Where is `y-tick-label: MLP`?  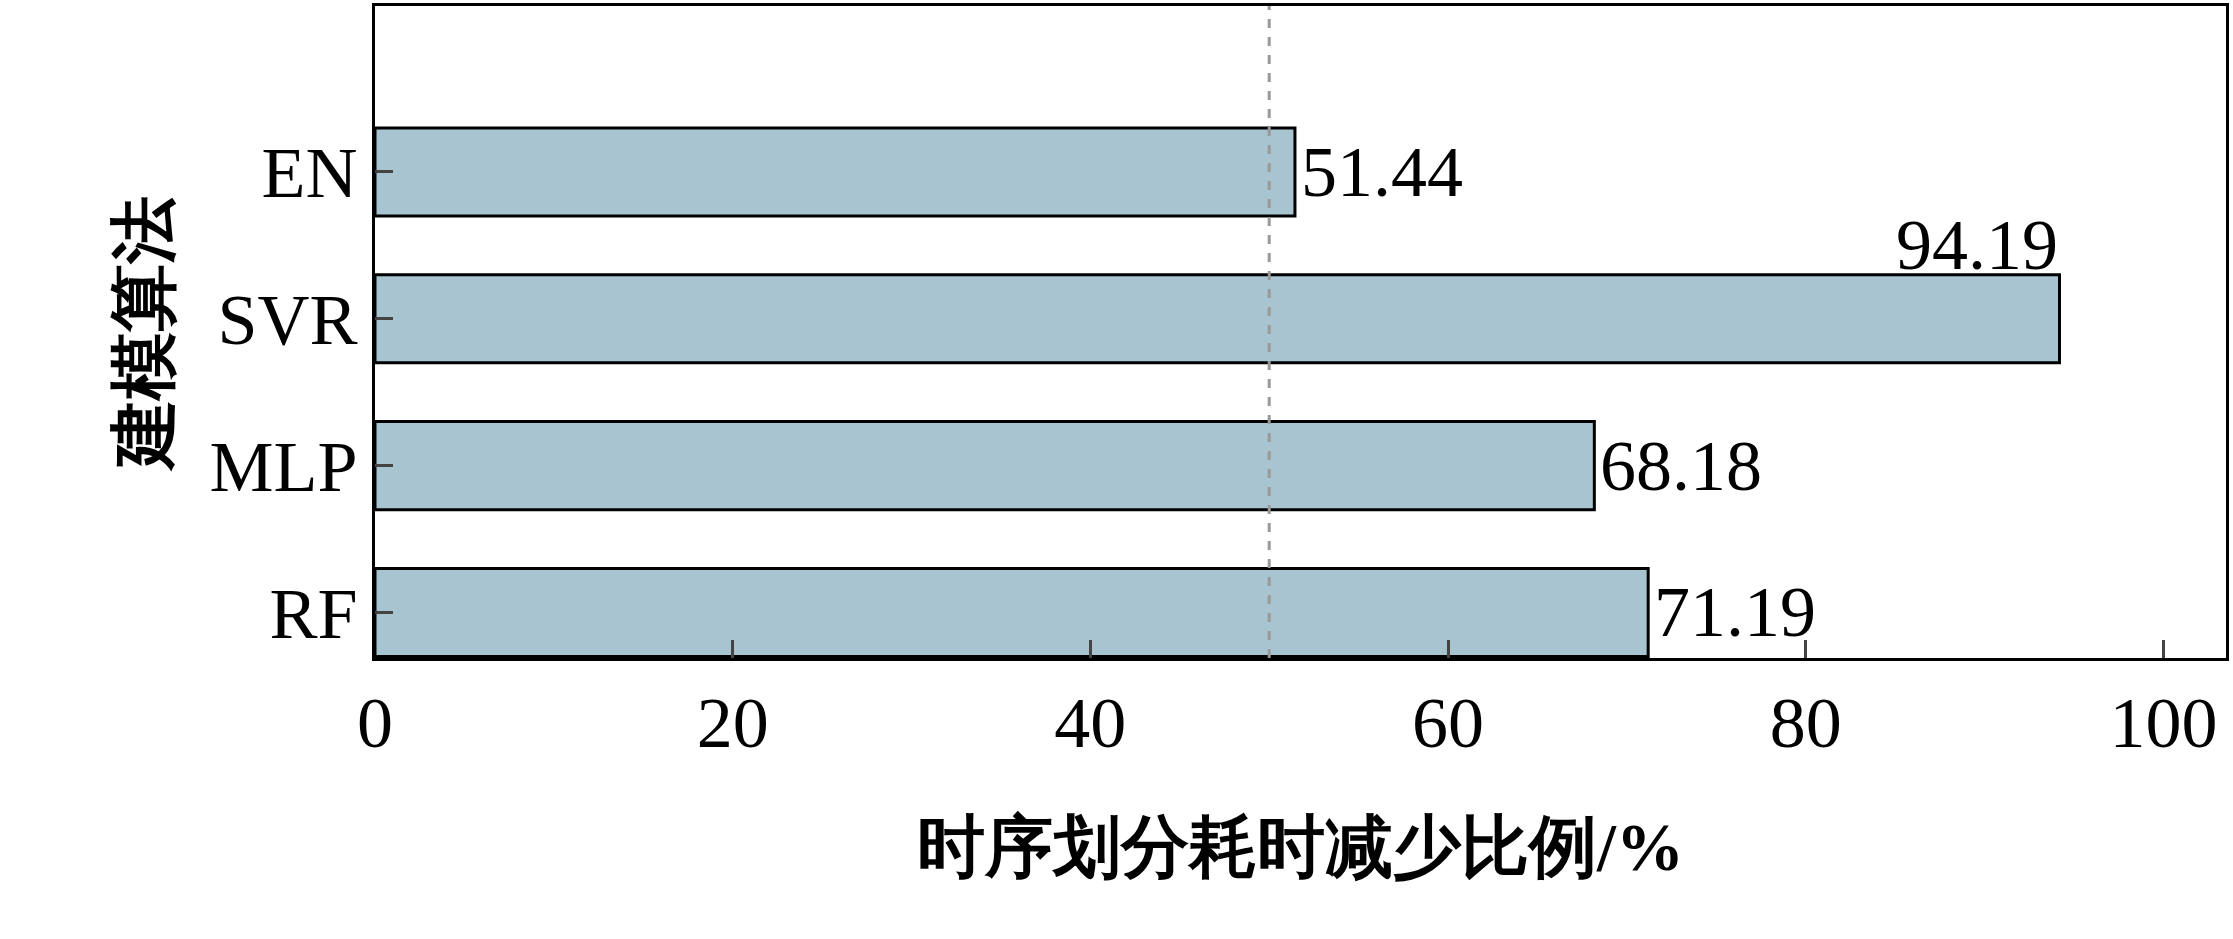 y-tick-label: MLP is located at coordinates (283, 466).